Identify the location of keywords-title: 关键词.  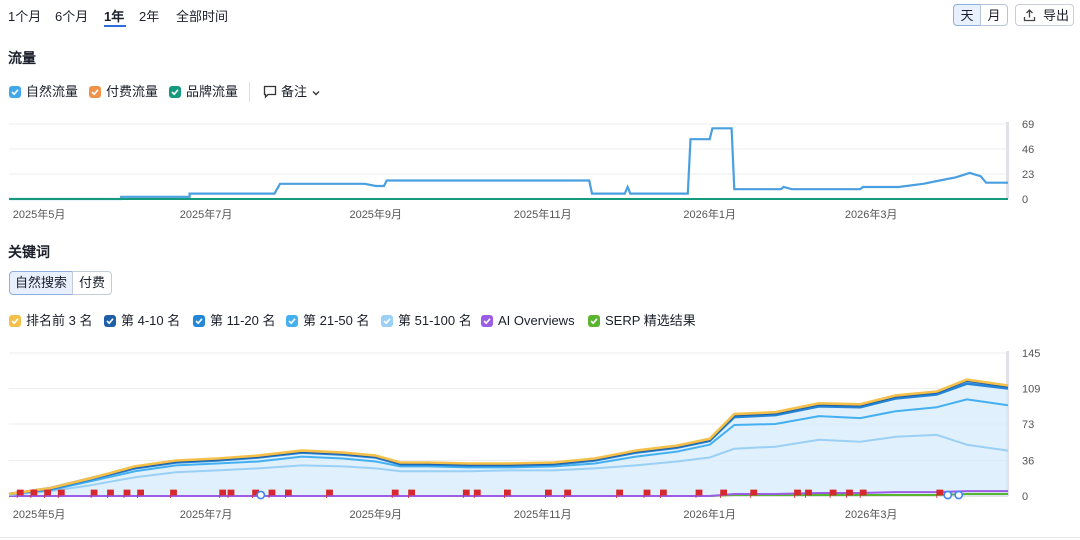
(29, 252).